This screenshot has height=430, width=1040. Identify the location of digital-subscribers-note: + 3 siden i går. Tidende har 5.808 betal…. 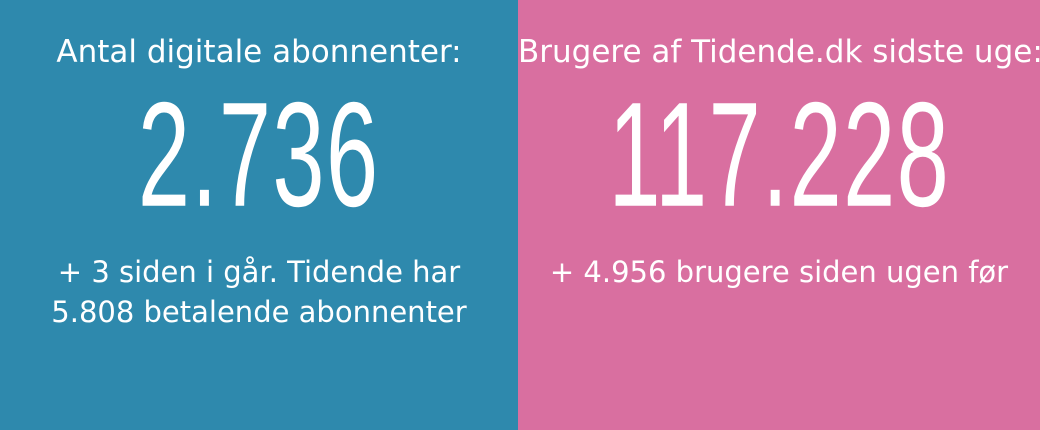
(259, 292).